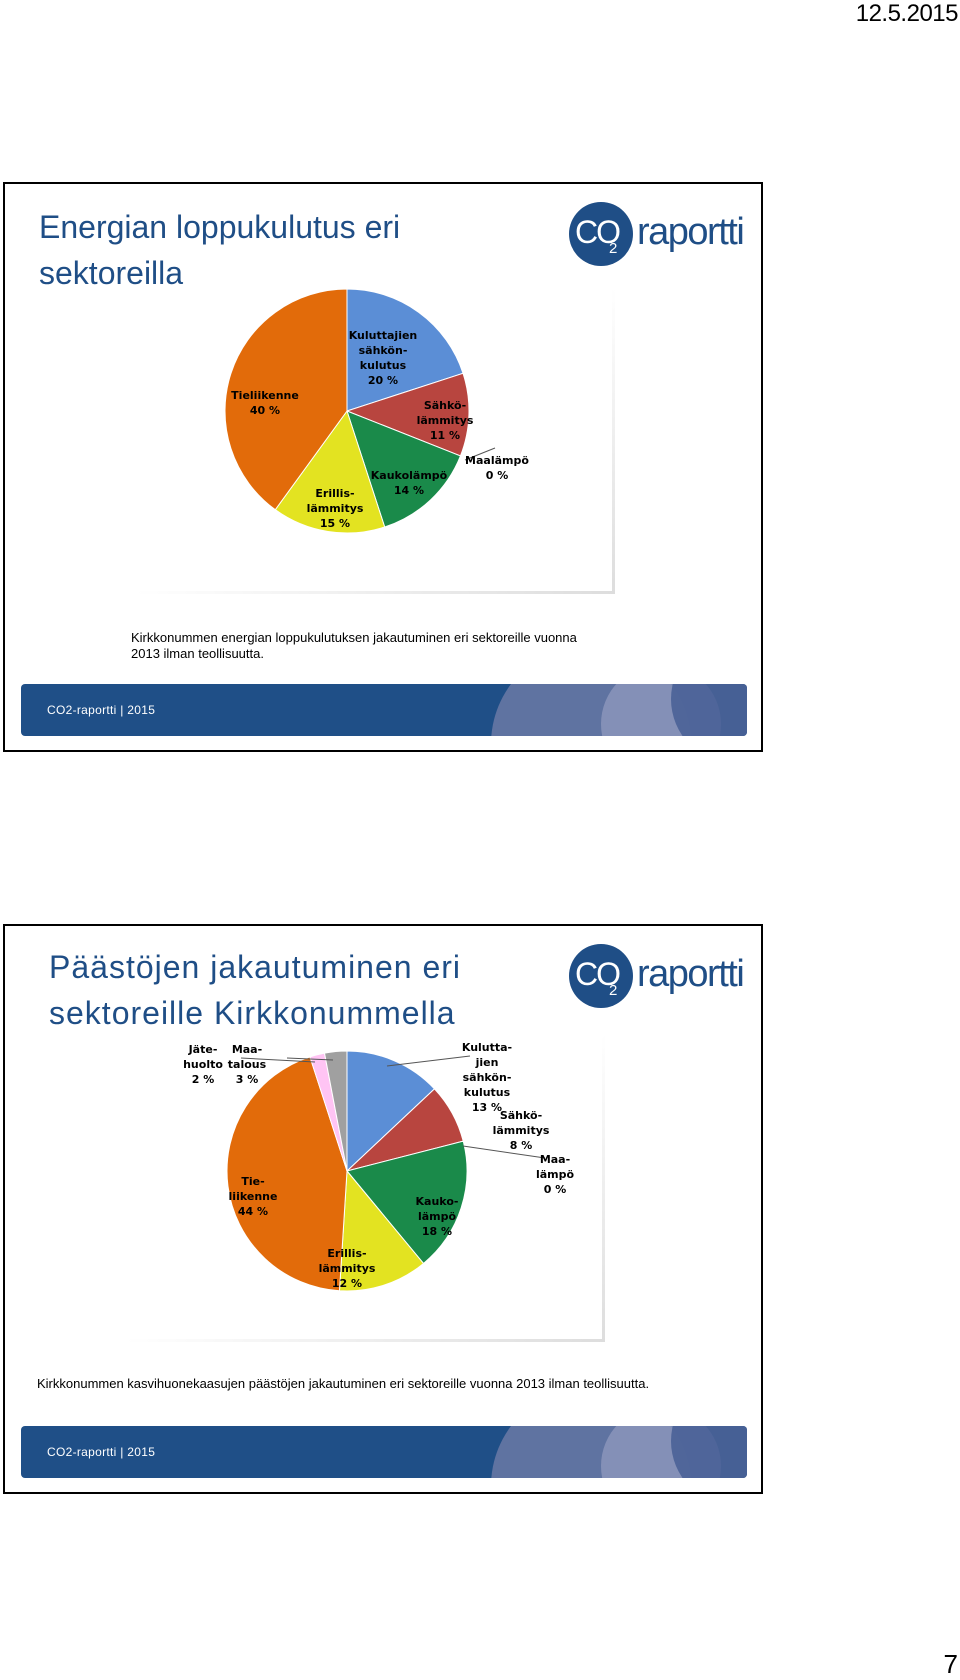 Image resolution: width=960 pixels, height=1680 pixels. I want to click on slice-label-maalampo: Maalämpö 0 %, so click(497, 468).